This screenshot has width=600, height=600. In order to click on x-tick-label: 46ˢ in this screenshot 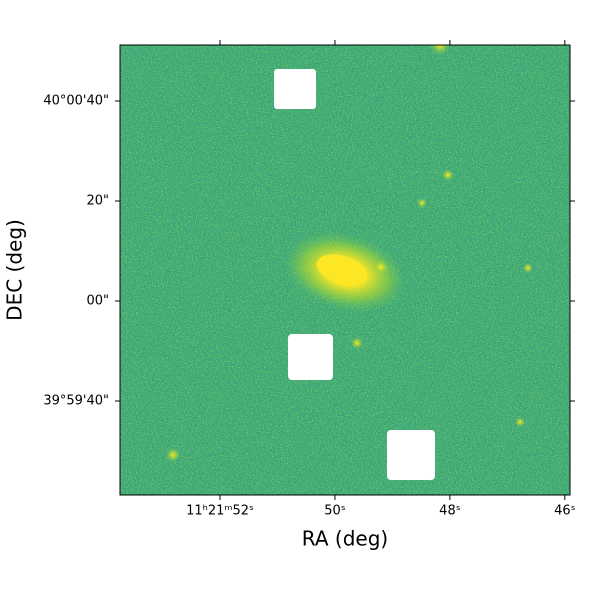, I will do `click(565, 511)`.